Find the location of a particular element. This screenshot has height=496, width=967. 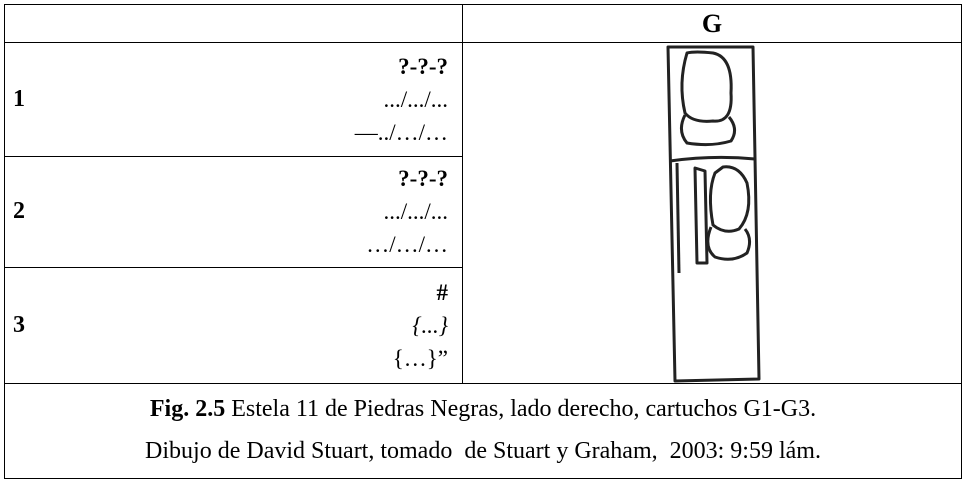

caption-label: Fig. 2.5 is located at coordinates (187, 409).